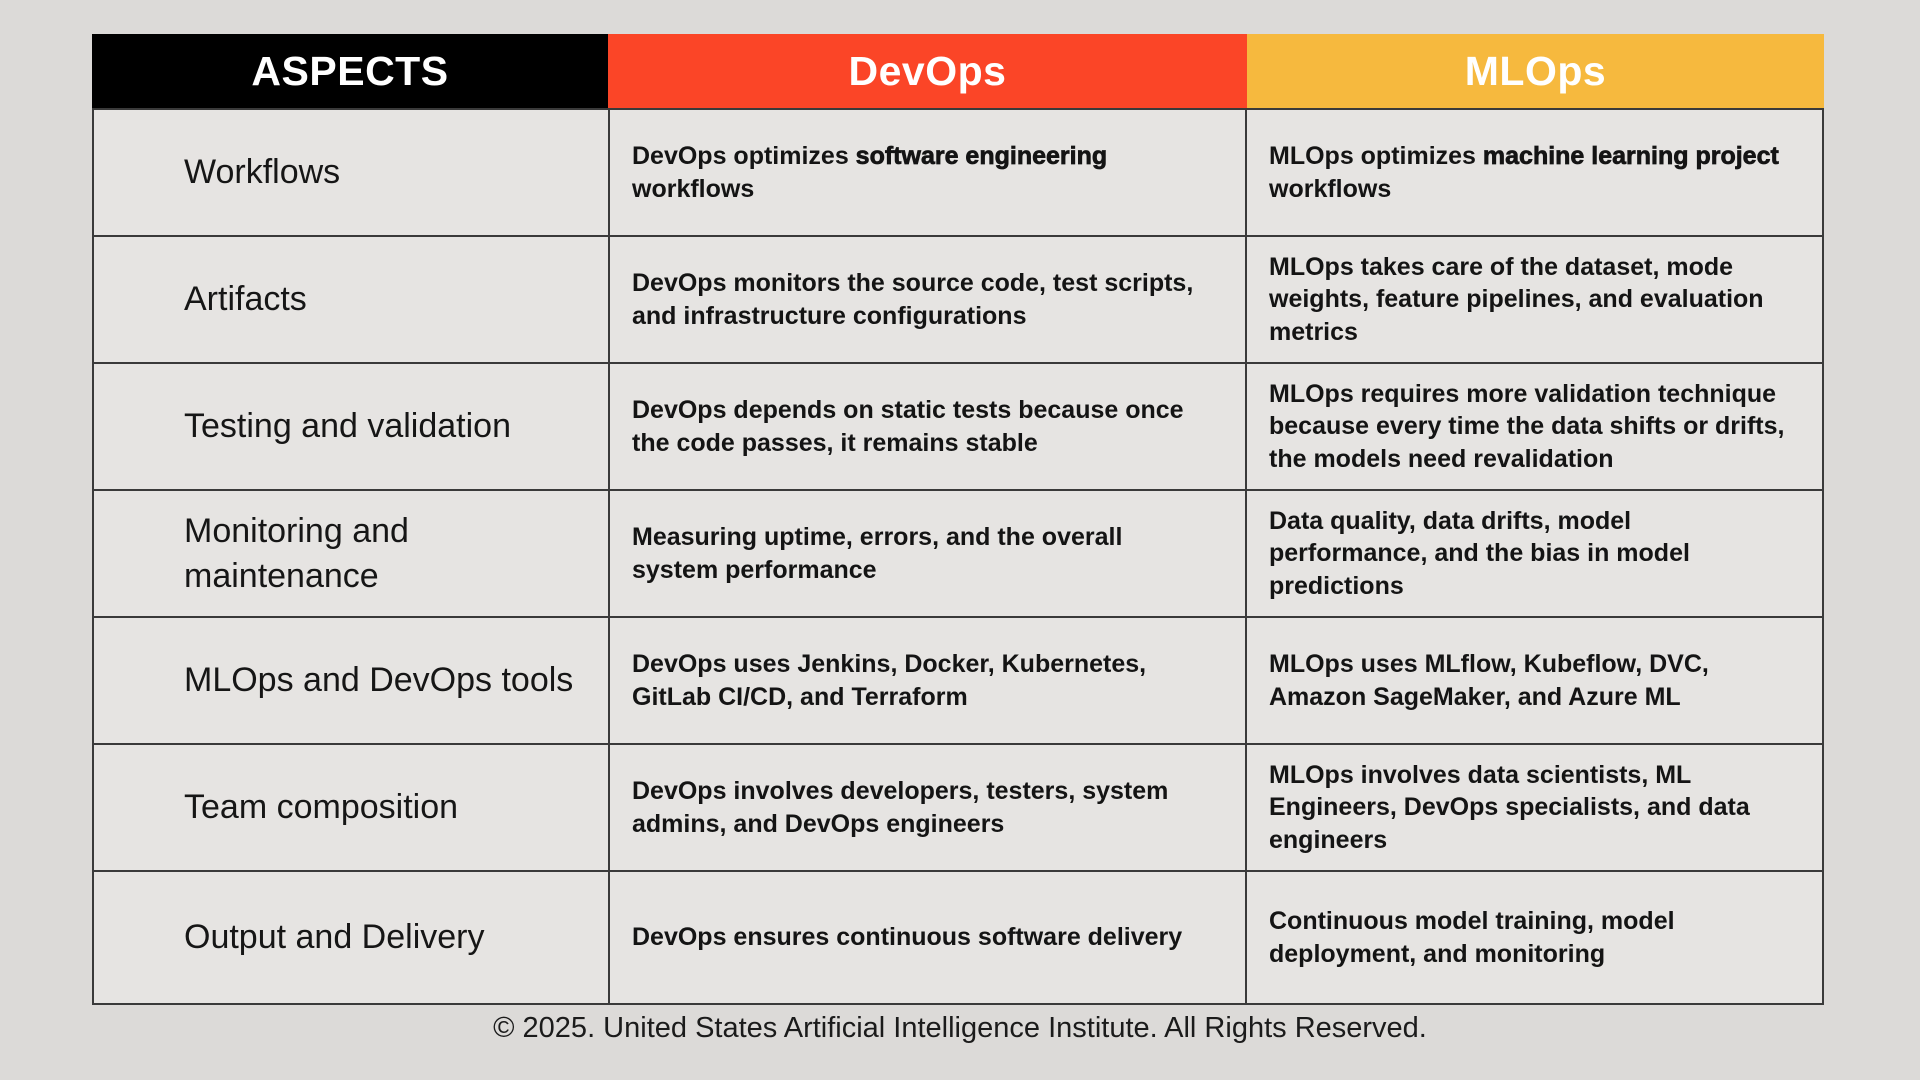 Image resolution: width=1920 pixels, height=1080 pixels. What do you see at coordinates (321, 807) in the screenshot?
I see `aspect-cell-text: Team composition` at bounding box center [321, 807].